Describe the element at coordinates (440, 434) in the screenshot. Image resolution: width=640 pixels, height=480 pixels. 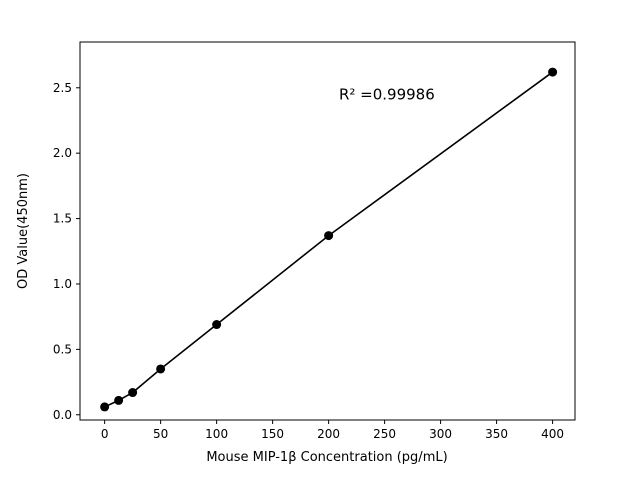
I see `x-tick-label: 300` at that location.